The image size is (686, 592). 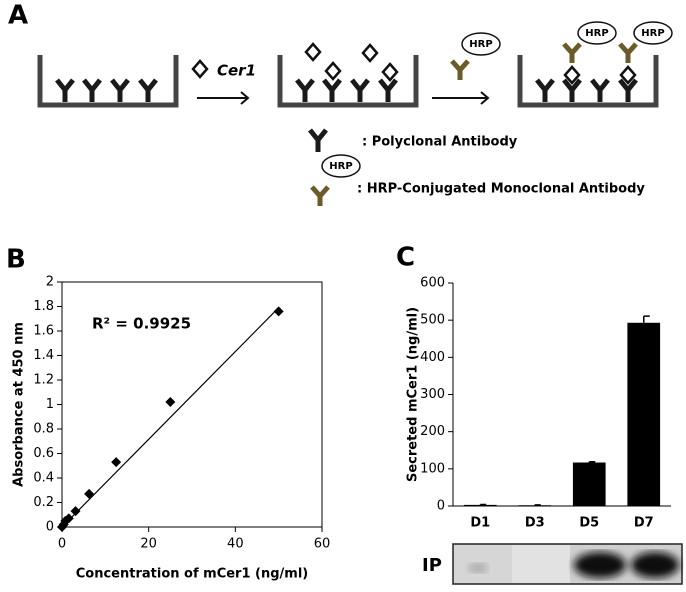 I want to click on legend-text: : HRP-Conjugated Monoclonal Antibody, so click(x=501, y=189).